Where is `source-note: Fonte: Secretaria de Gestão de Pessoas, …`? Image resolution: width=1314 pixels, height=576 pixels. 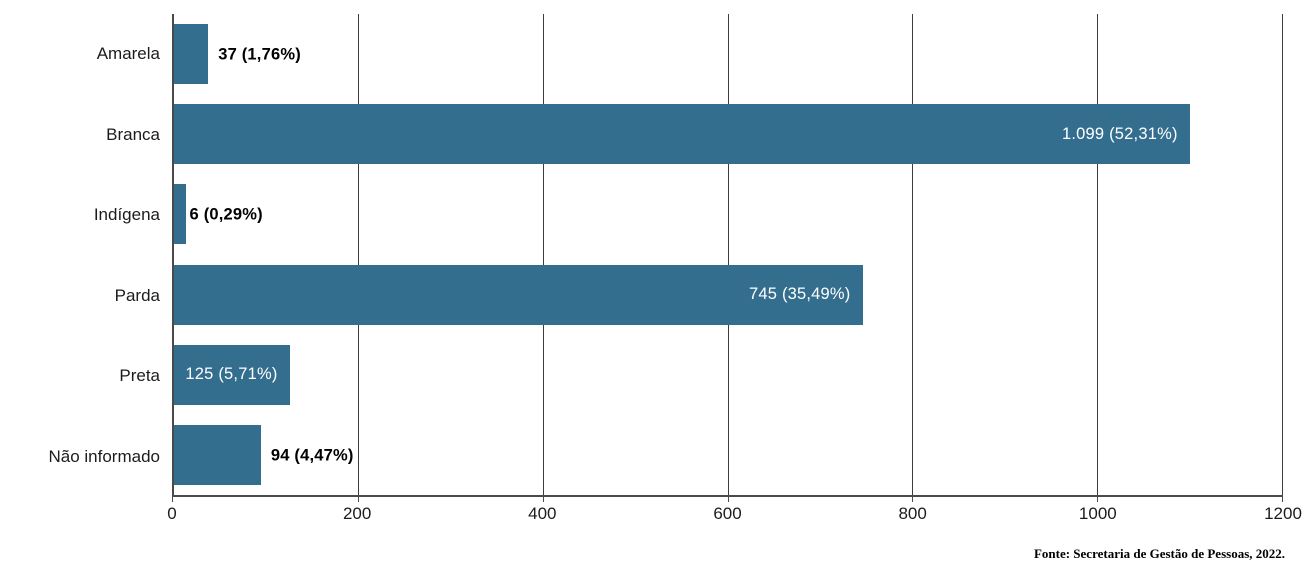 source-note: Fonte: Secretaria de Gestão de Pessoas, … is located at coordinates (1159, 553).